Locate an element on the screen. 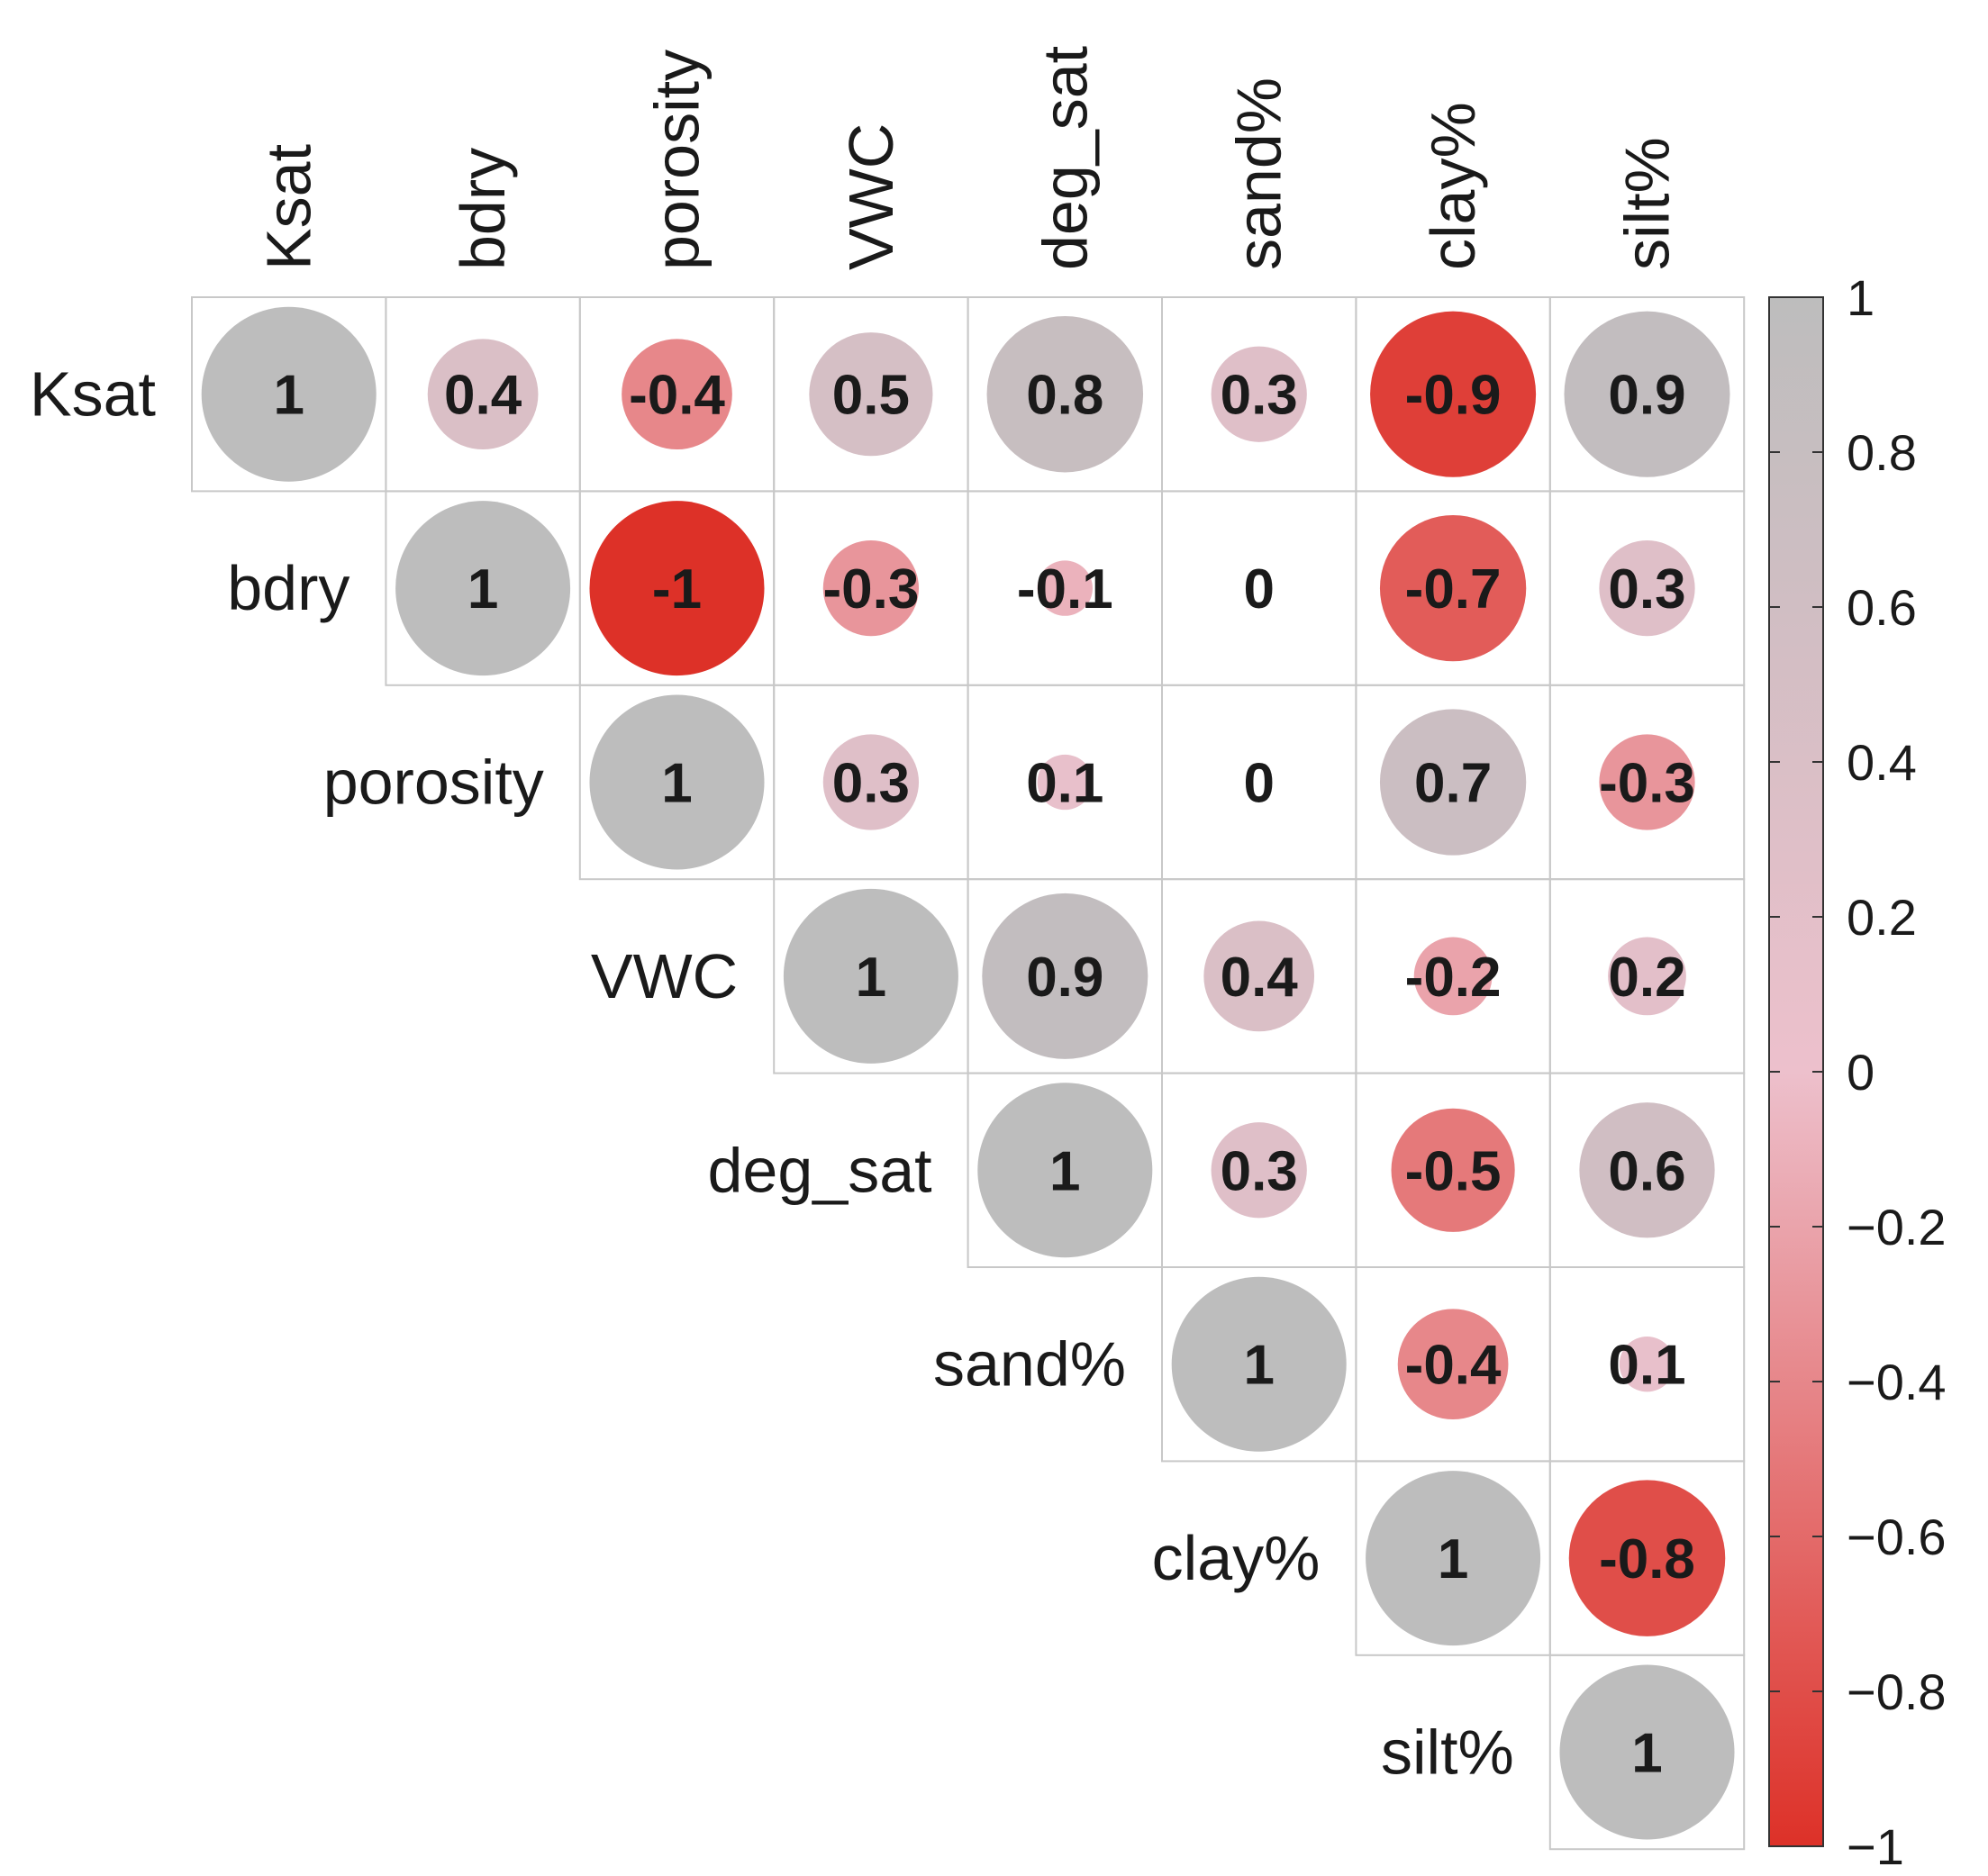 The height and width of the screenshot is (1876, 1988). row-label: porosity is located at coordinates (434, 783).